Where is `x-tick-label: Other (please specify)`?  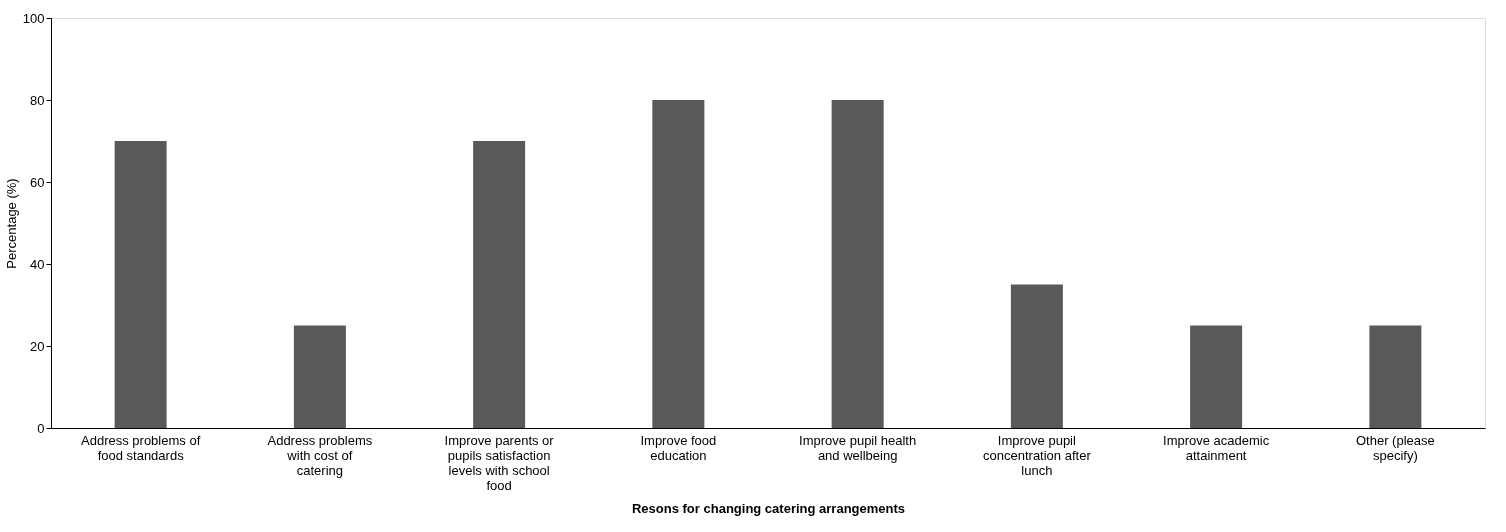 x-tick-label: Other (please specify) is located at coordinates (1395, 447).